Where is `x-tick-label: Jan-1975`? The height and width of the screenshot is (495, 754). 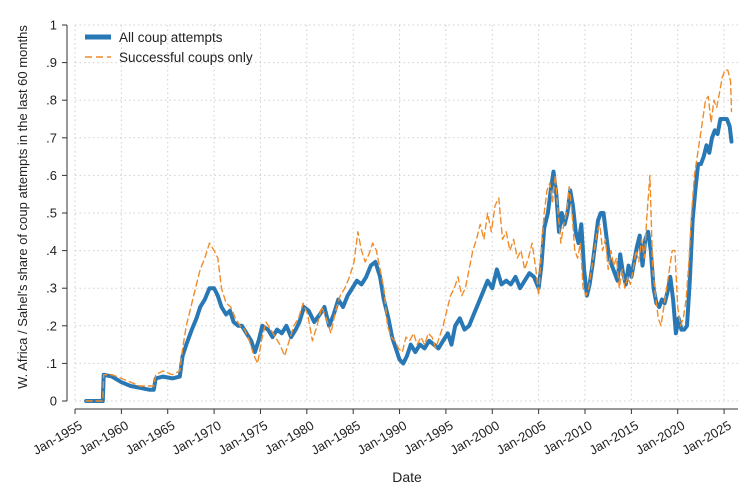 x-tick-label: Jan-1975 is located at coordinates (243, 438).